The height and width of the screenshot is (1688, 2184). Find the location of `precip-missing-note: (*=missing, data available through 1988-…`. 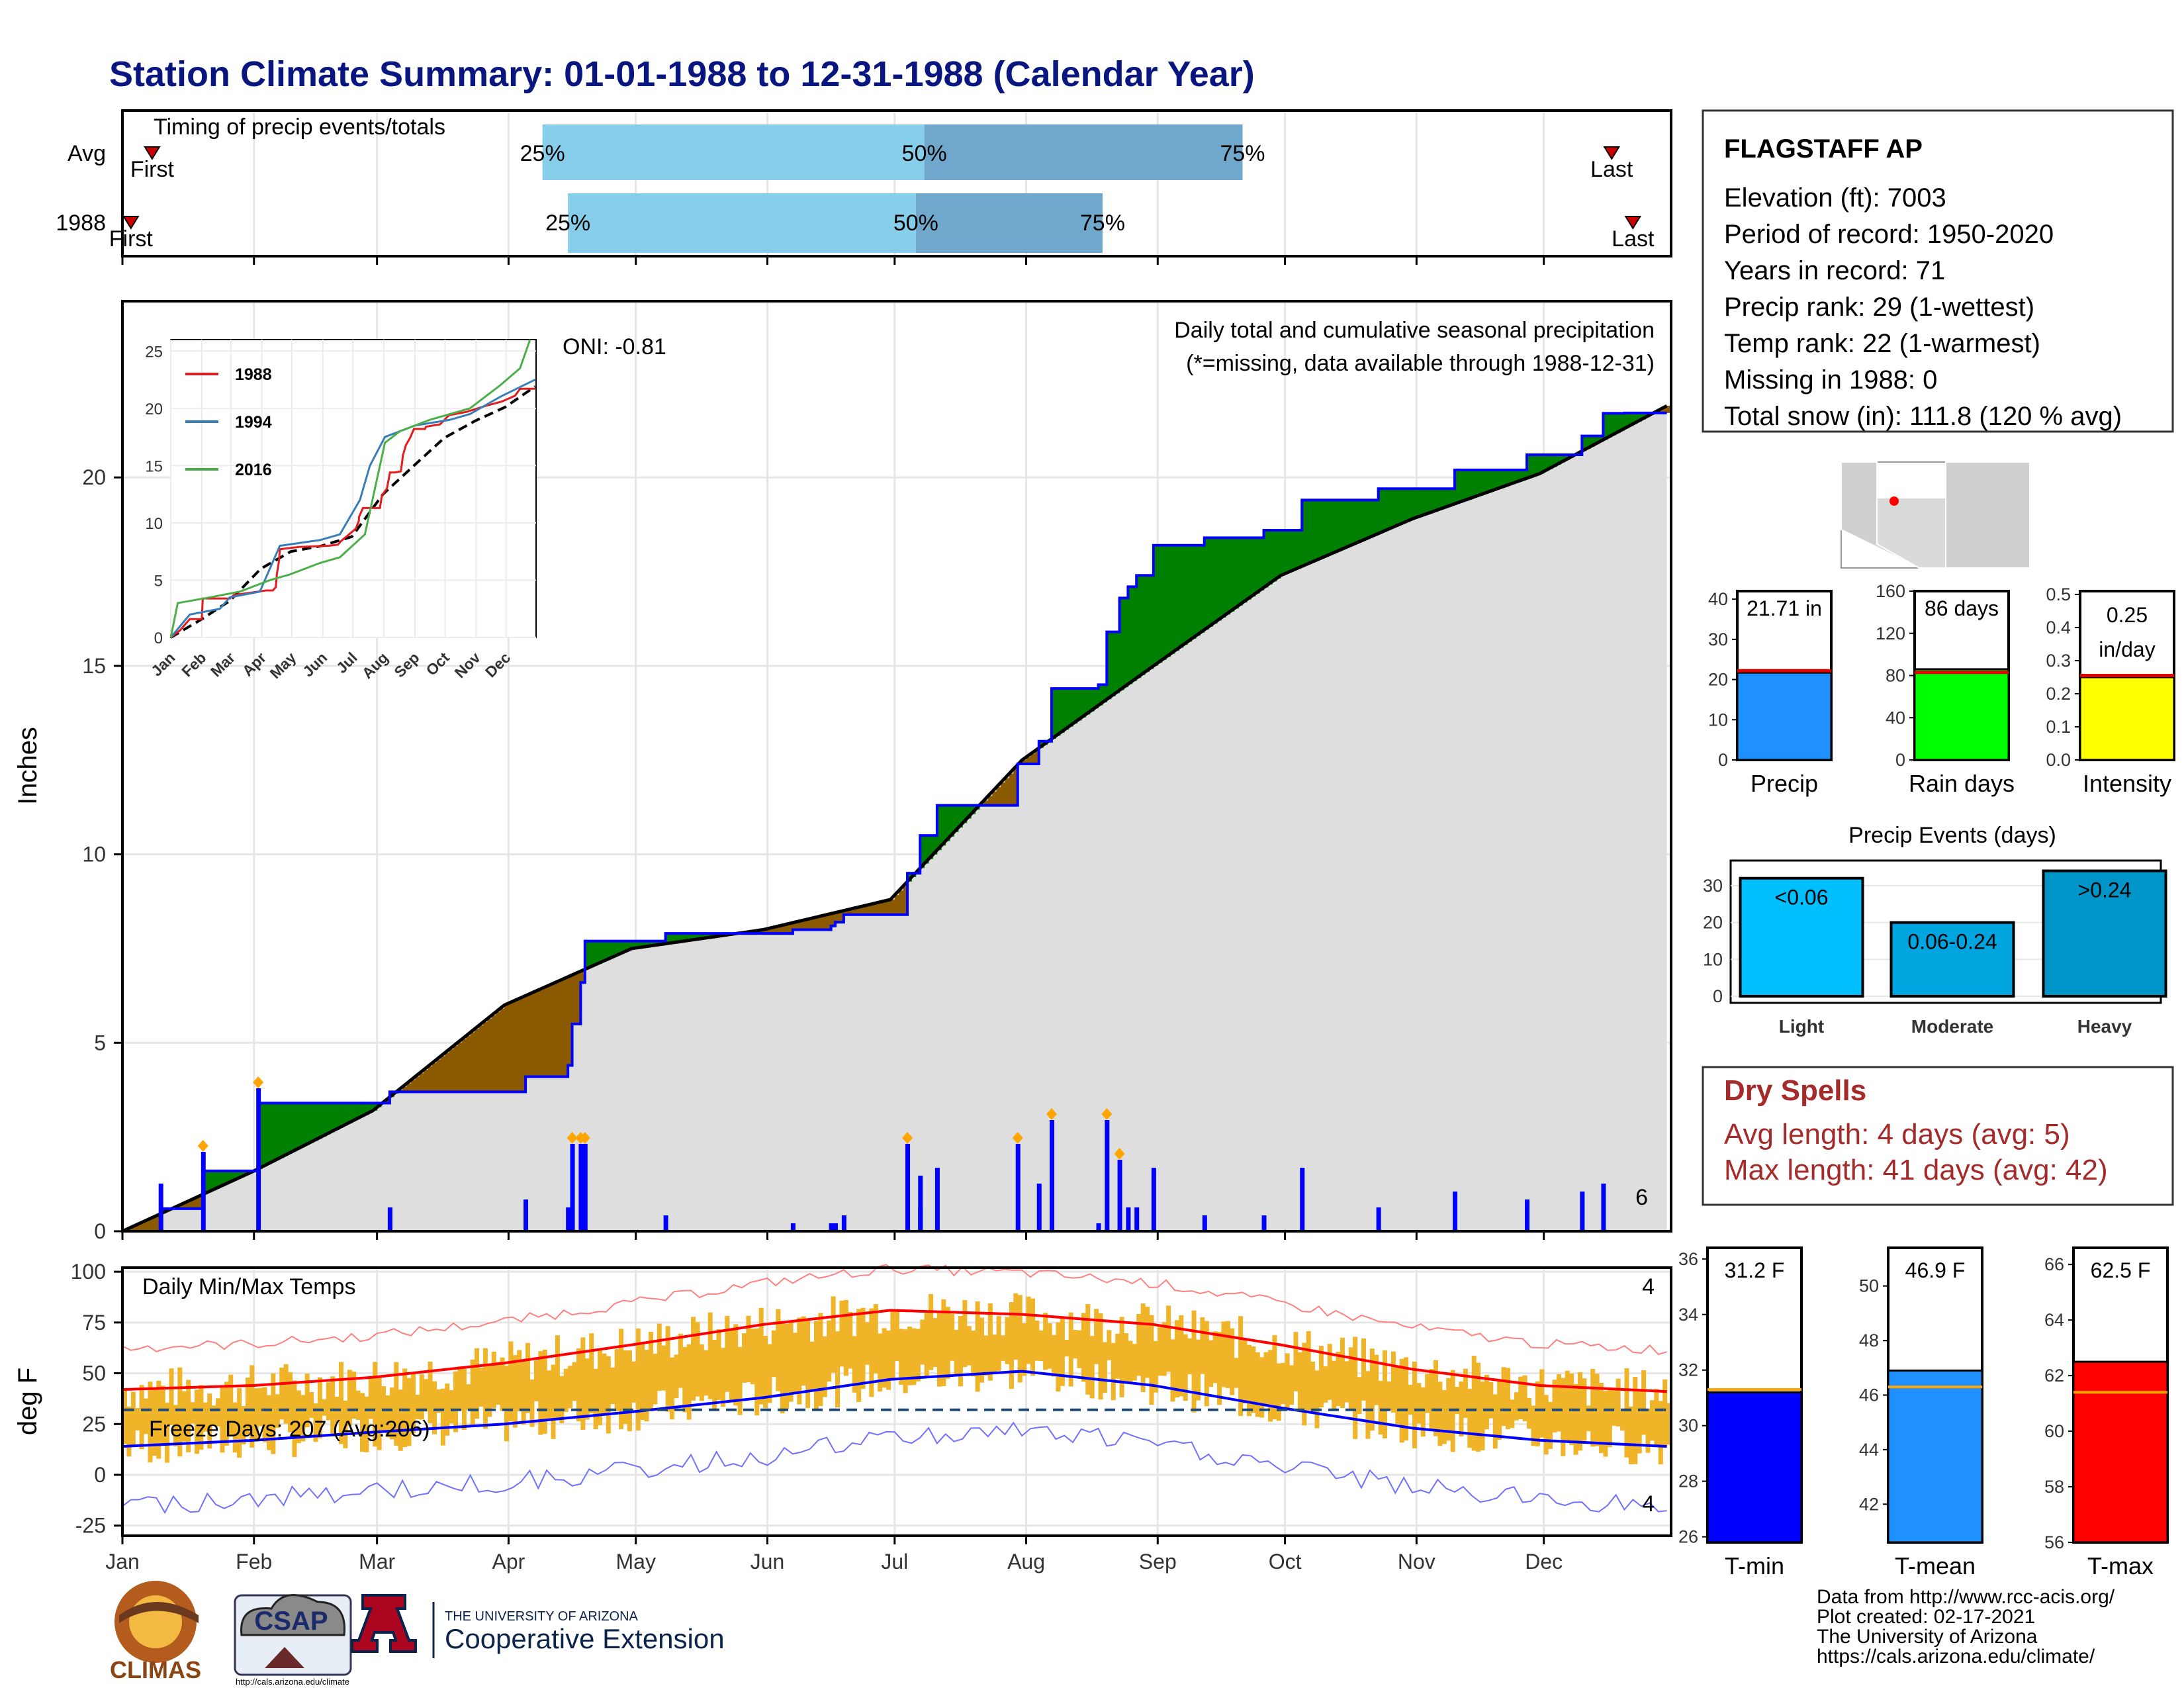

precip-missing-note: (*=missing, data available through 1988-… is located at coordinates (1420, 363).